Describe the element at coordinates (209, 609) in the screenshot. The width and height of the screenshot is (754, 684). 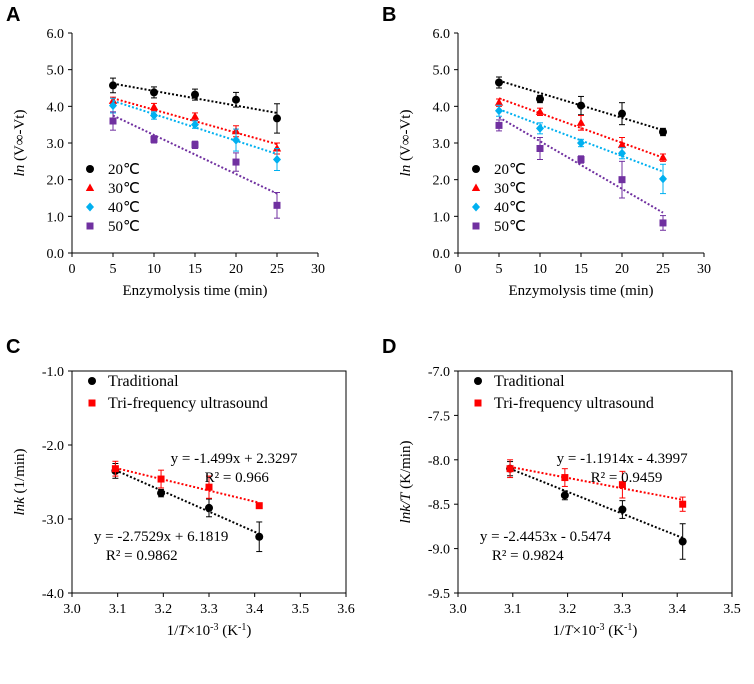
I see `x-tick-label: 3.3` at that location.